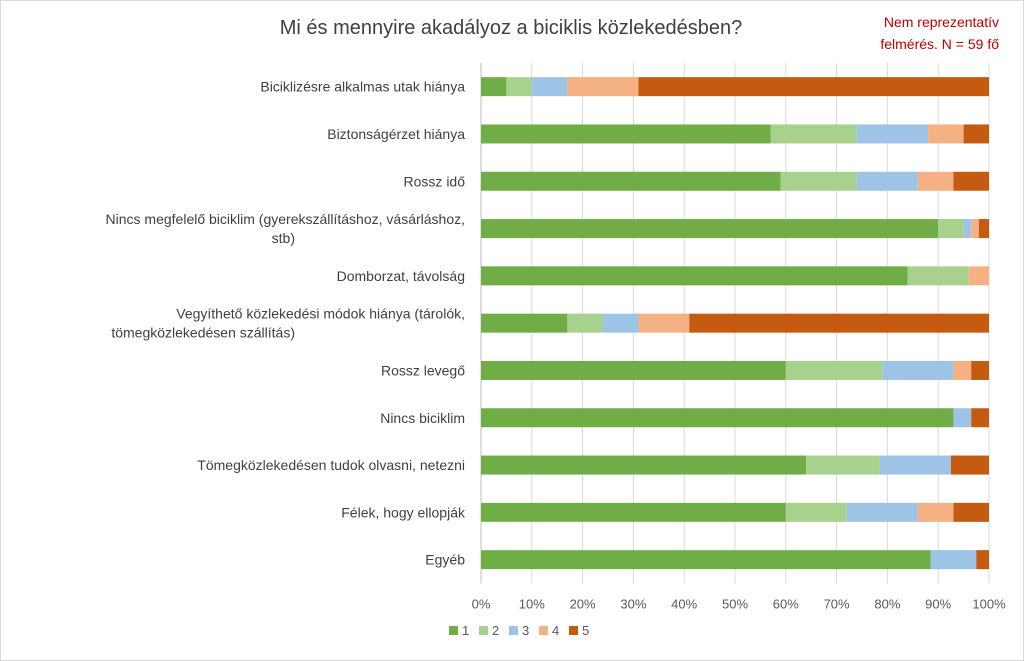 This screenshot has height=661, width=1024. Describe the element at coordinates (445, 560) in the screenshot. I see `category-label: Egyéb` at that location.